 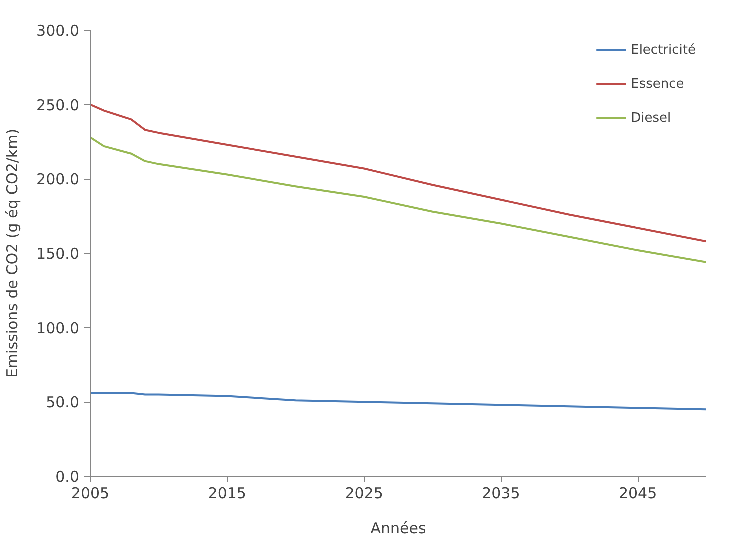 I want to click on x-tick-label: 2025, so click(x=364, y=493).